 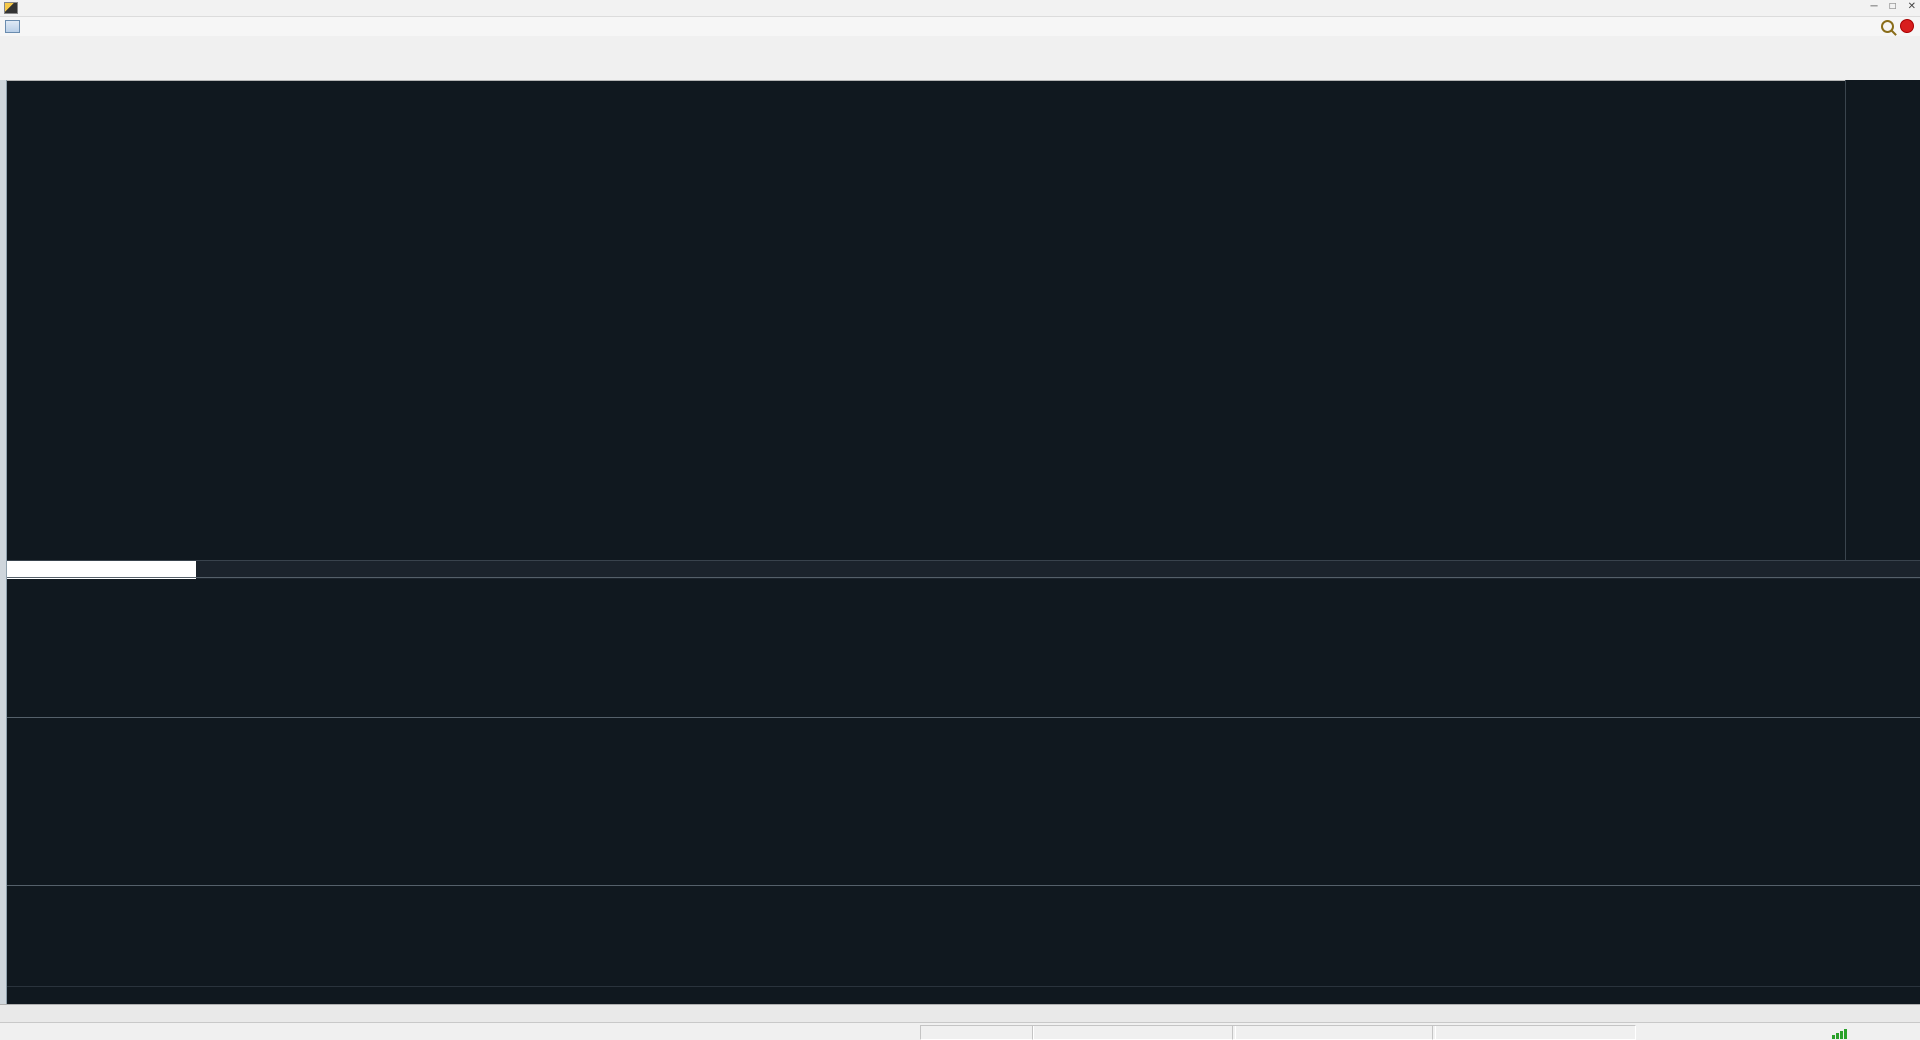 I want to click on valuechart-panel, so click(x=922, y=647).